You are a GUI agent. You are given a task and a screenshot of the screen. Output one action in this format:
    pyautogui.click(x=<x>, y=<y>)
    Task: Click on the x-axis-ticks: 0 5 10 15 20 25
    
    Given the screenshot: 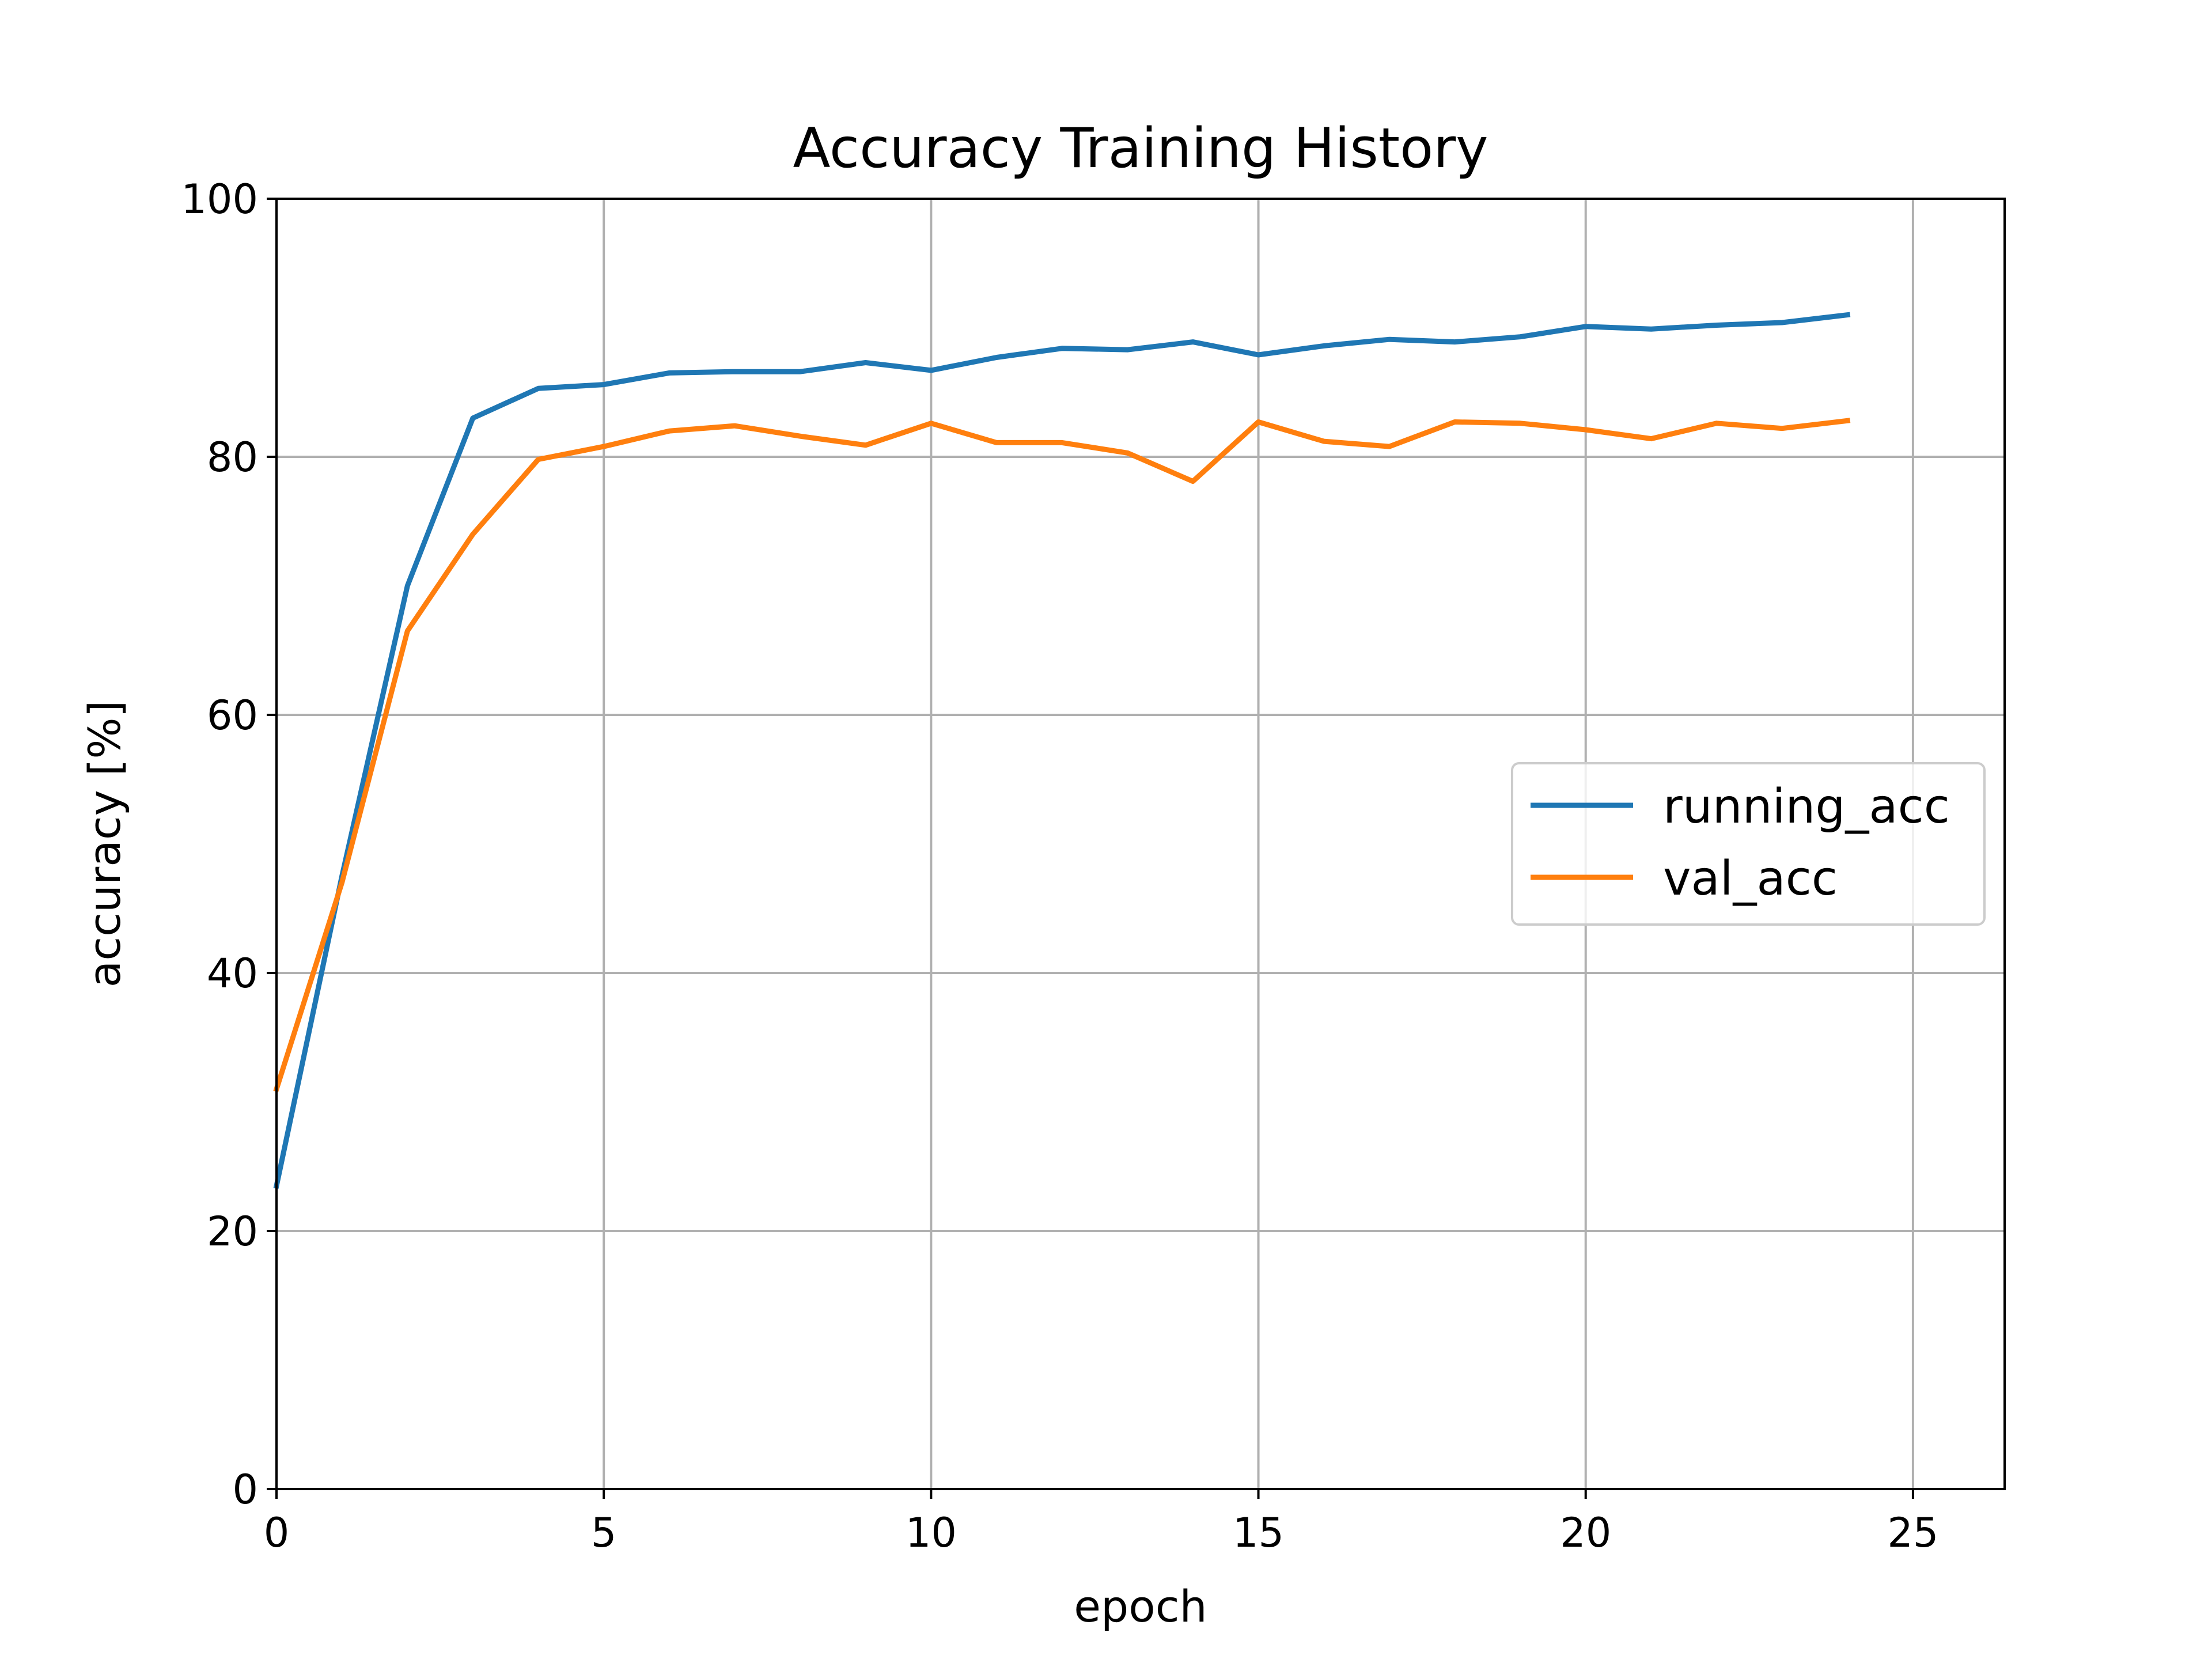 What is the action you would take?
    pyautogui.click(x=1101, y=1522)
    